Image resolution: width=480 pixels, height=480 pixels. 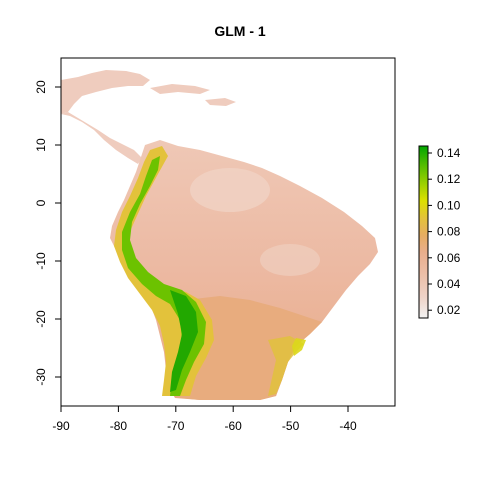 I want to click on x-tick-label: -50, so click(x=291, y=426).